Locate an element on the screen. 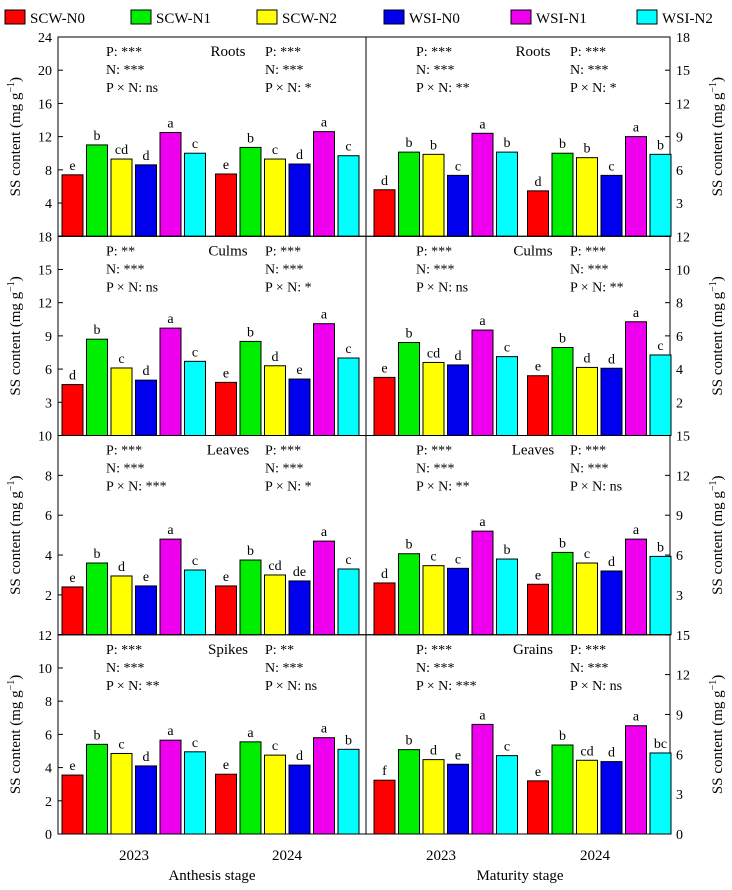  panel-anthesis-spikes-letter: c is located at coordinates (275, 746).